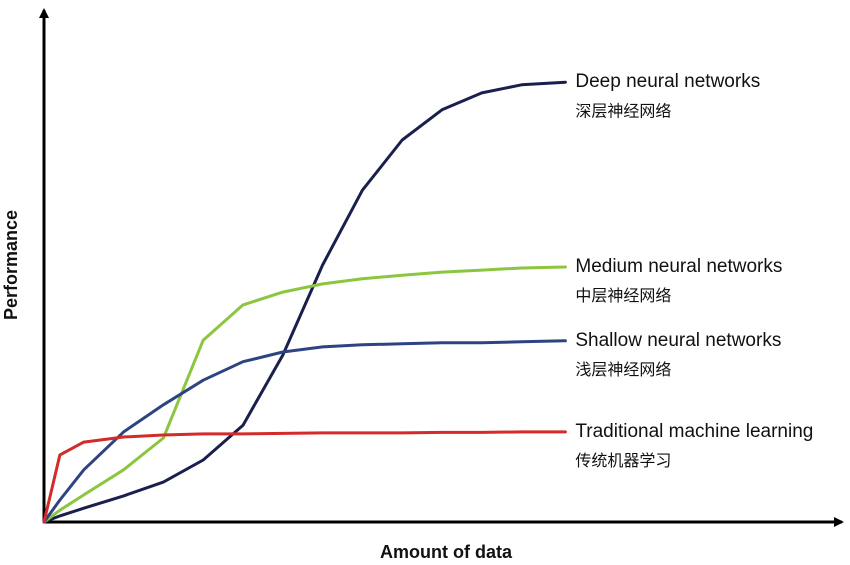 This screenshot has width=850, height=565. What do you see at coordinates (304, 477) in the screenshot?
I see `series-line` at bounding box center [304, 477].